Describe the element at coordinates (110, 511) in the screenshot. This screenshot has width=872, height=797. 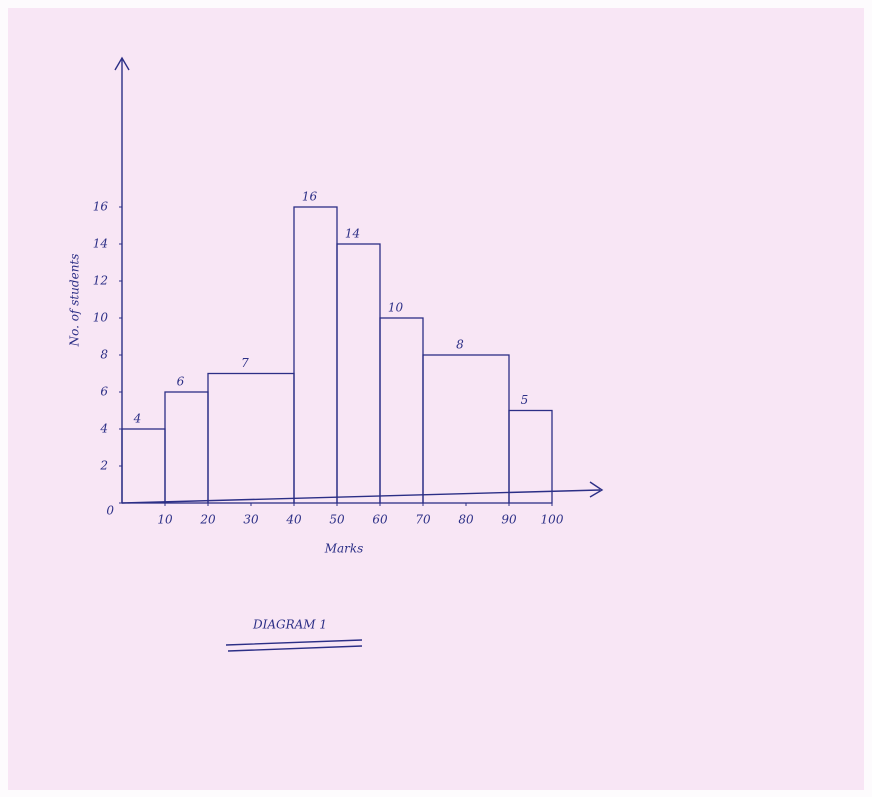
I see `y-tick-label: 0` at that location.